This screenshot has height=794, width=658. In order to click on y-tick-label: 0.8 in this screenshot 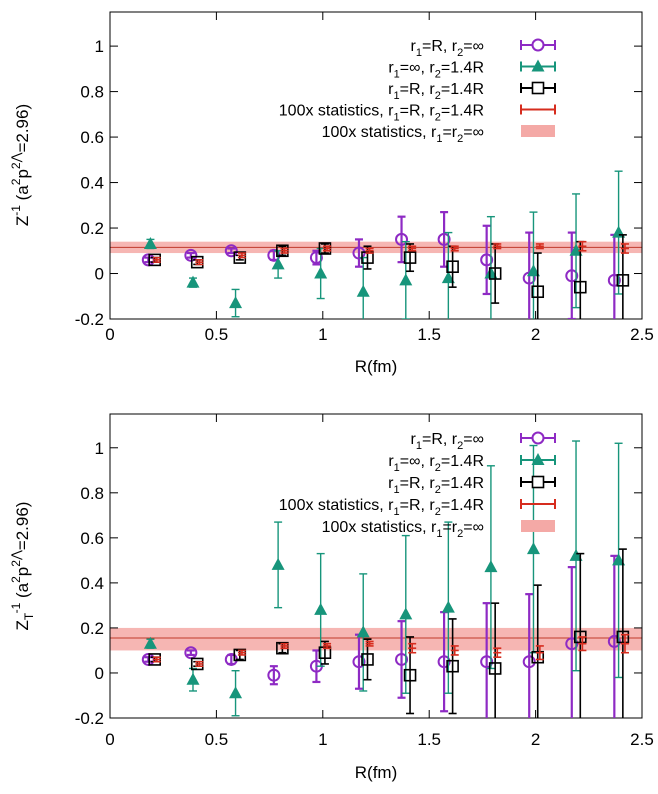, I will do `click(92, 92)`.